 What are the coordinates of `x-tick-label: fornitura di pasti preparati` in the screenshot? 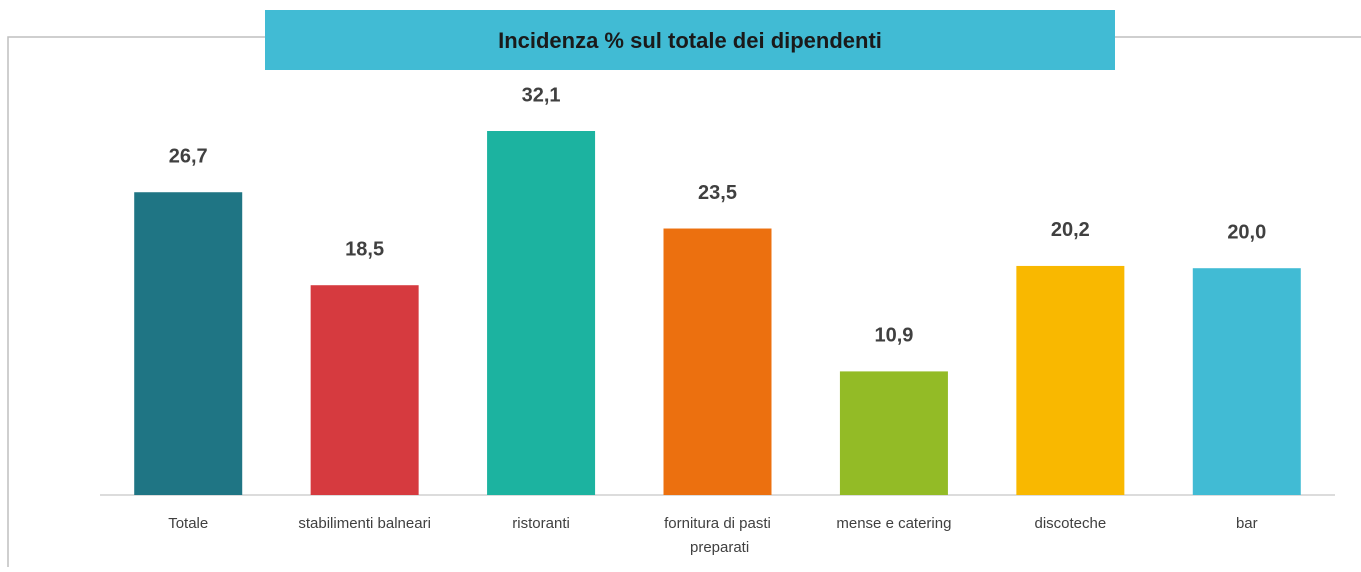 It's located at (717, 535).